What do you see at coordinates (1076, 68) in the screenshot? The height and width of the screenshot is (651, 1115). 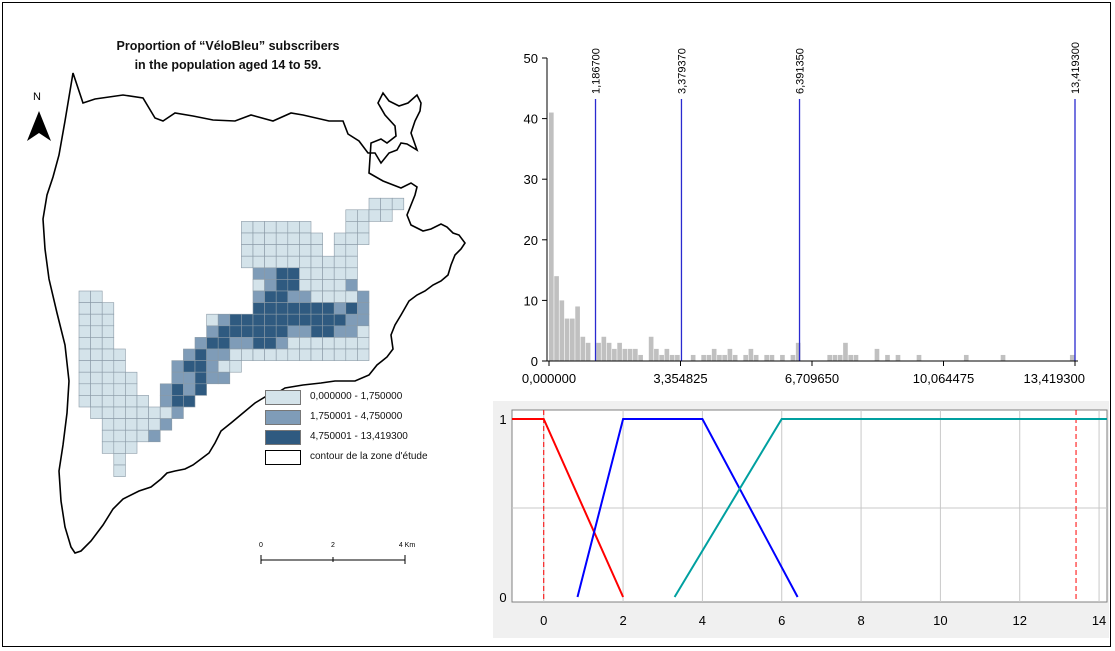 I see `class-break-label: 13,419300` at bounding box center [1076, 68].